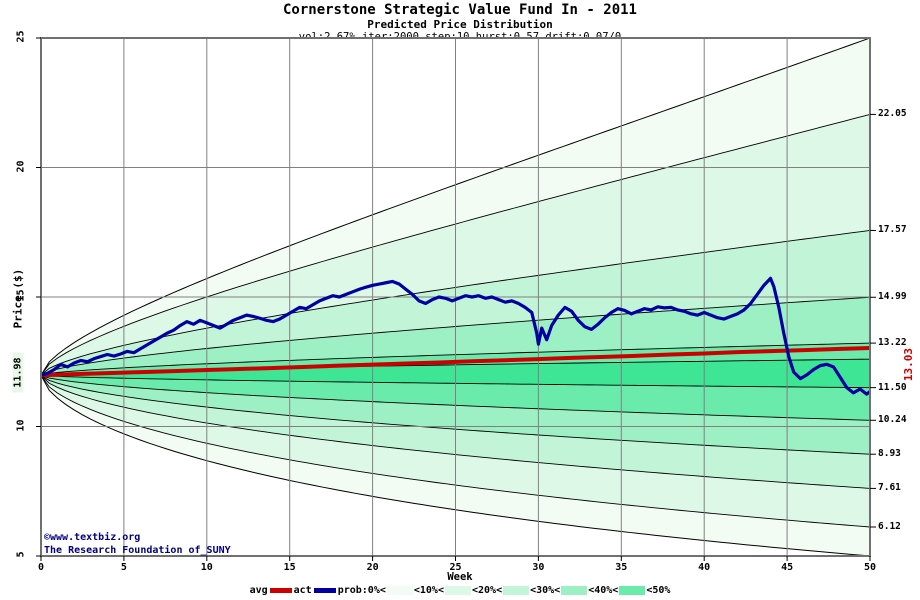  Describe the element at coordinates (137, 550) in the screenshot. I see `watermark-line-2: The Research Foundation of_SUNY` at that location.